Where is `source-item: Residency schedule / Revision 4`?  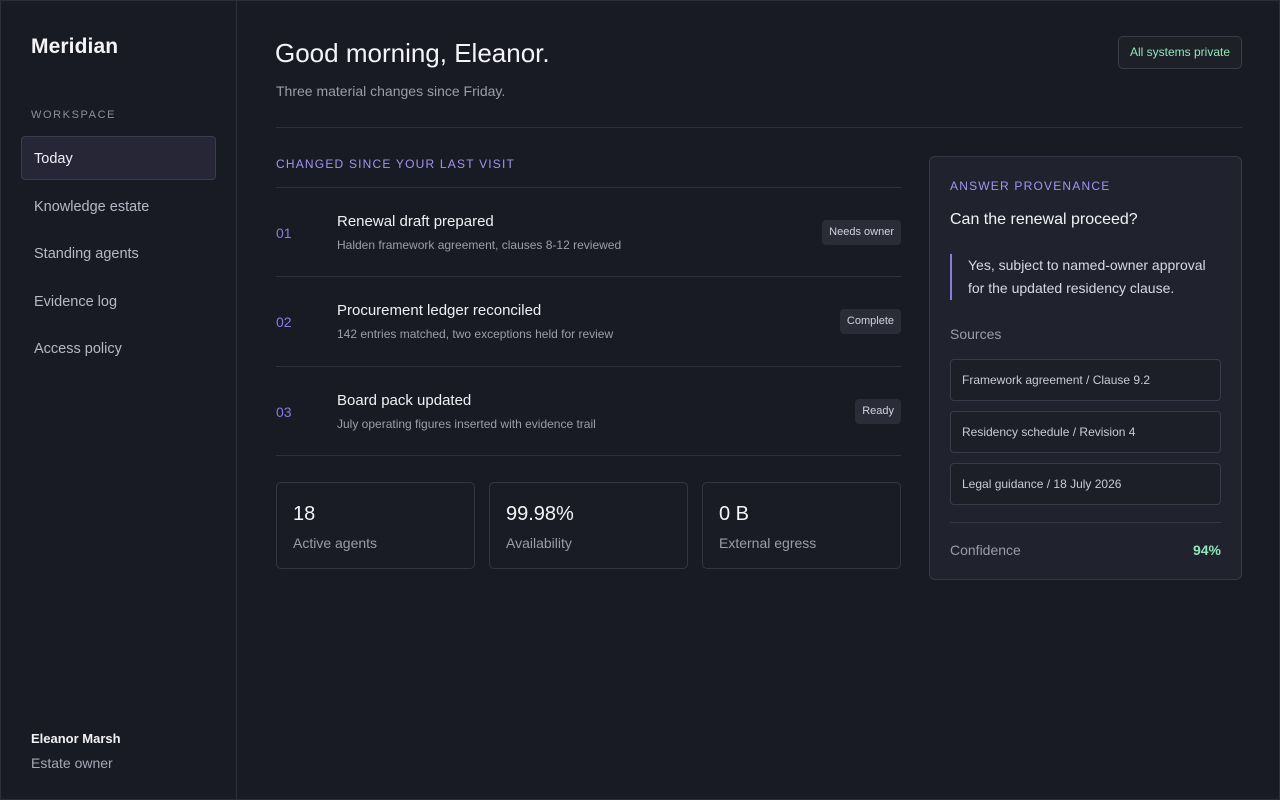 source-item: Residency schedule / Revision 4 is located at coordinates (1085, 432).